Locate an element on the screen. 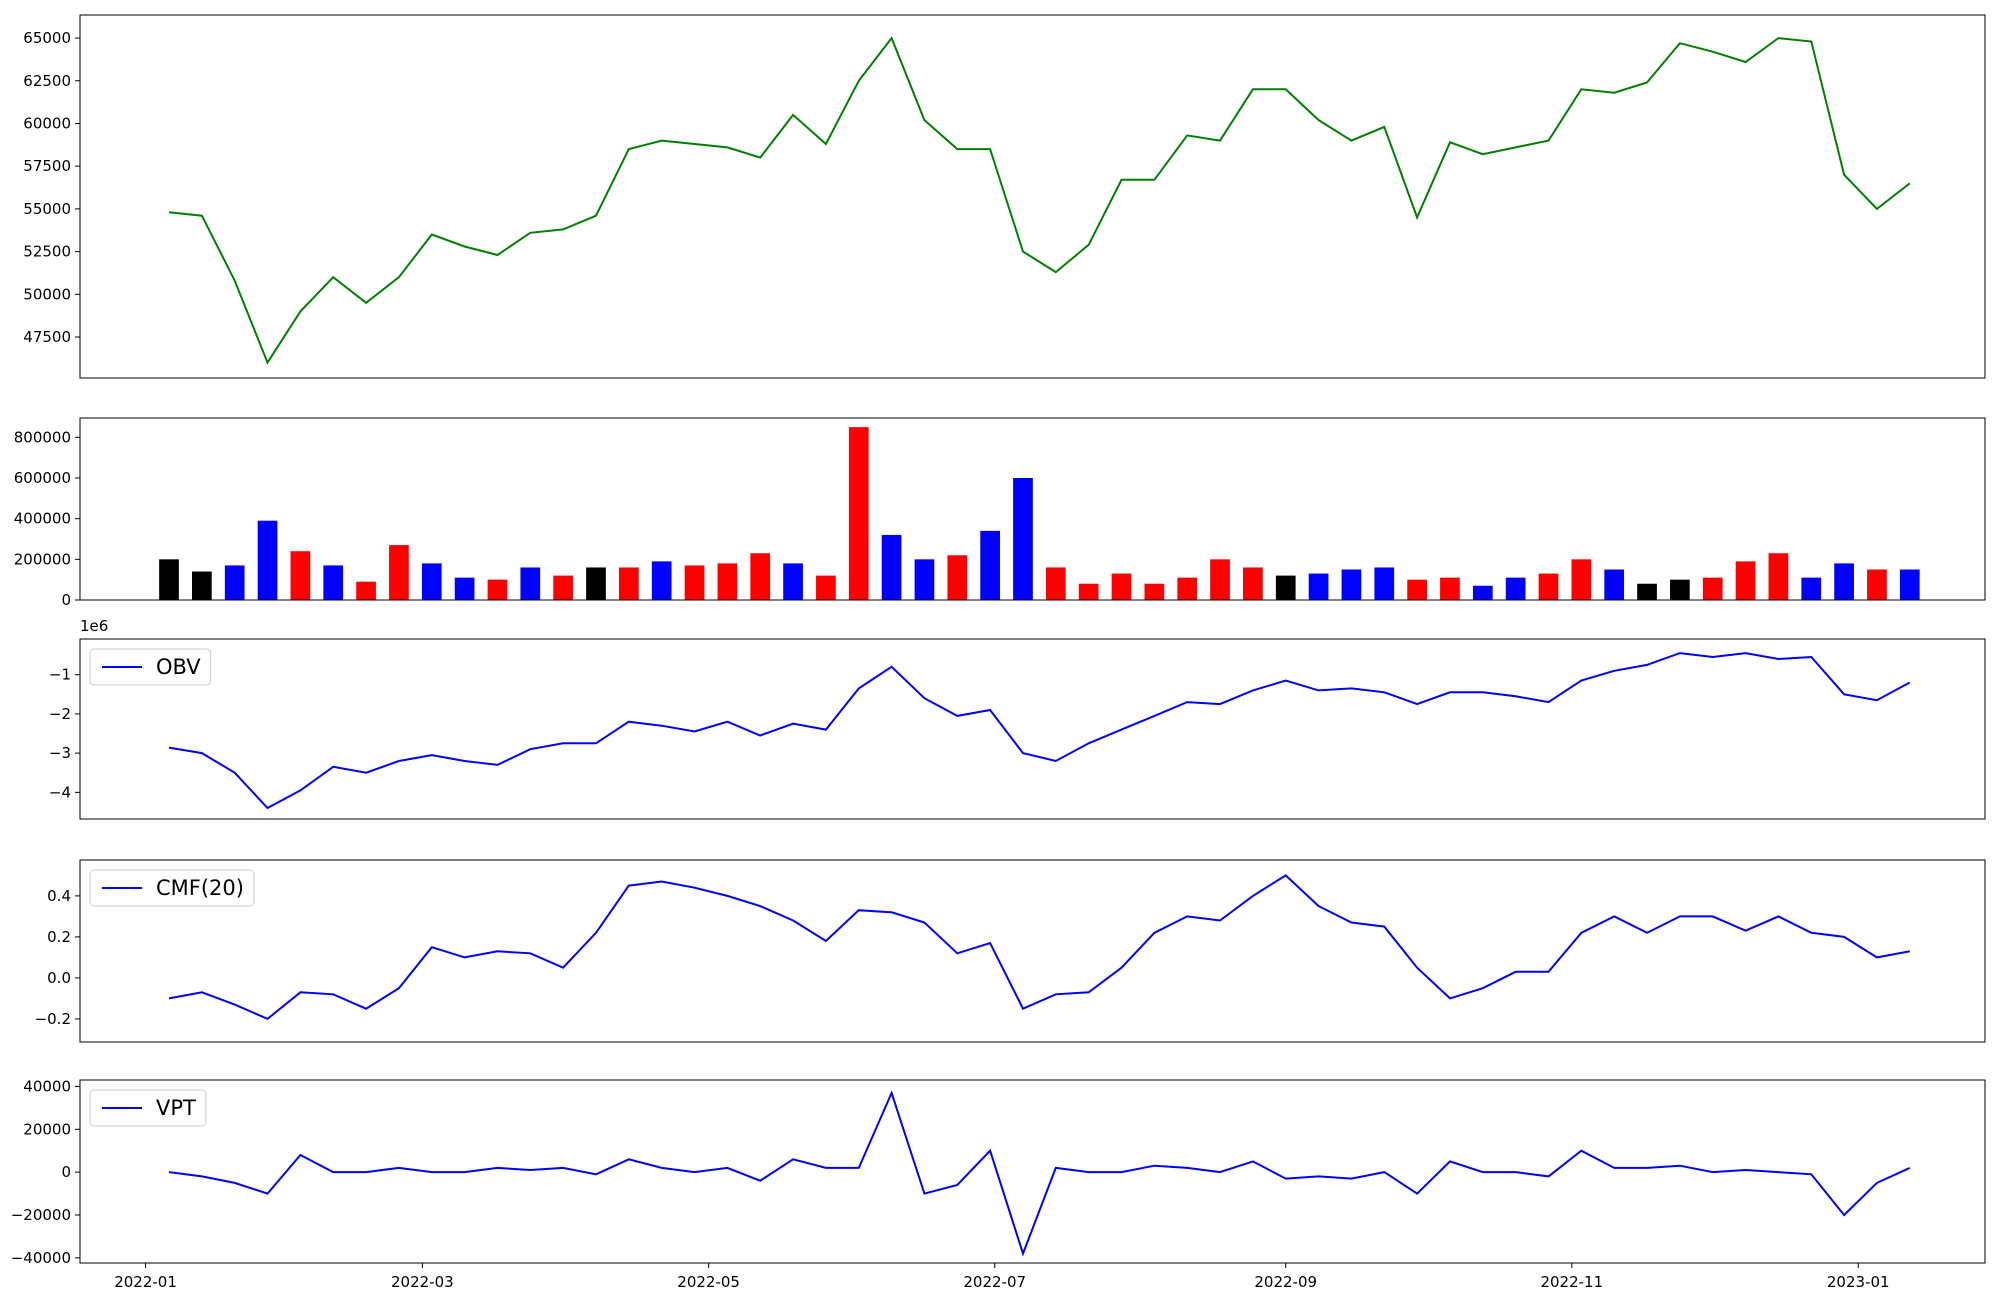 This screenshot has height=1300, width=2000. y-tick-label: −3 is located at coordinates (60, 753).